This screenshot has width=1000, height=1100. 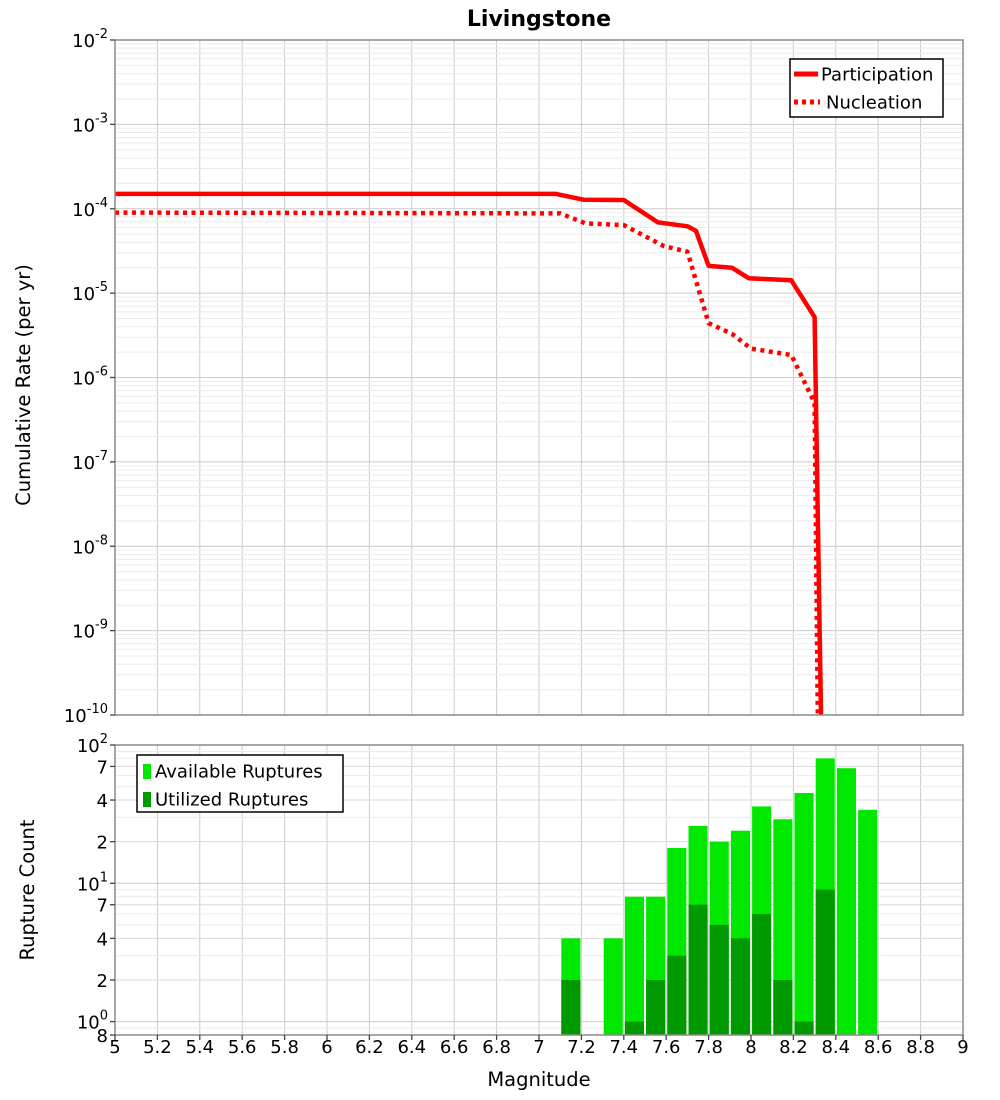 What do you see at coordinates (147, 799) in the screenshot?
I see `utilized-ruptures-swatch` at bounding box center [147, 799].